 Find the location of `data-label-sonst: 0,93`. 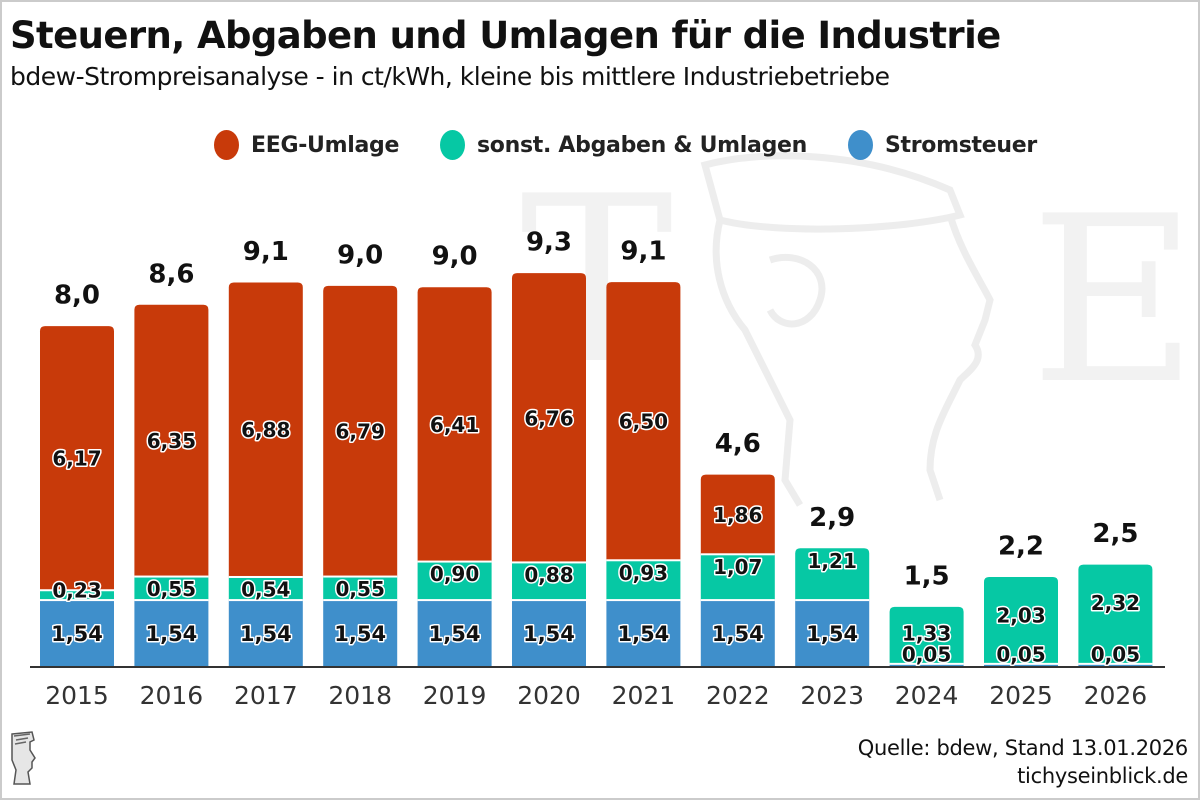

data-label-sonst: 0,93 is located at coordinates (643, 573).